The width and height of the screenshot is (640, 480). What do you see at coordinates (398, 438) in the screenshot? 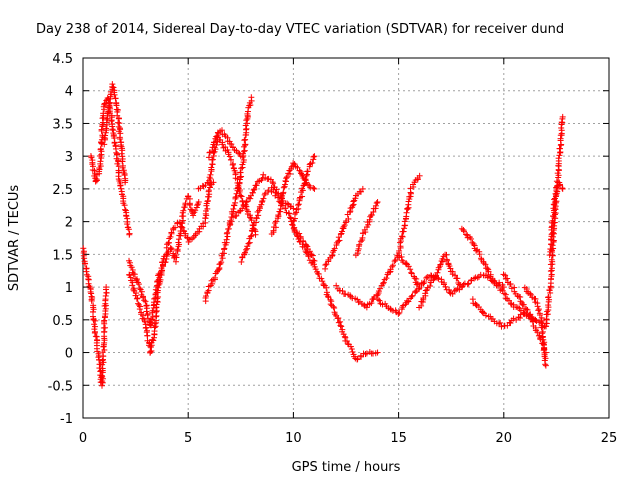
I see `x-tick-label: 15` at bounding box center [398, 438].